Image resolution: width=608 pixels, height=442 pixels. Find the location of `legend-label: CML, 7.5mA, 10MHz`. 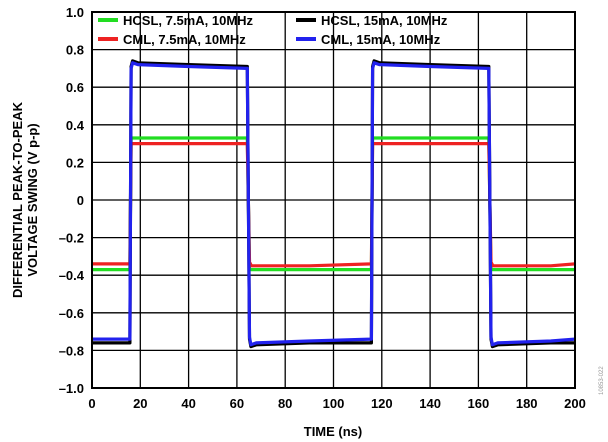

legend-label: CML, 7.5mA, 10MHz is located at coordinates (184, 39).